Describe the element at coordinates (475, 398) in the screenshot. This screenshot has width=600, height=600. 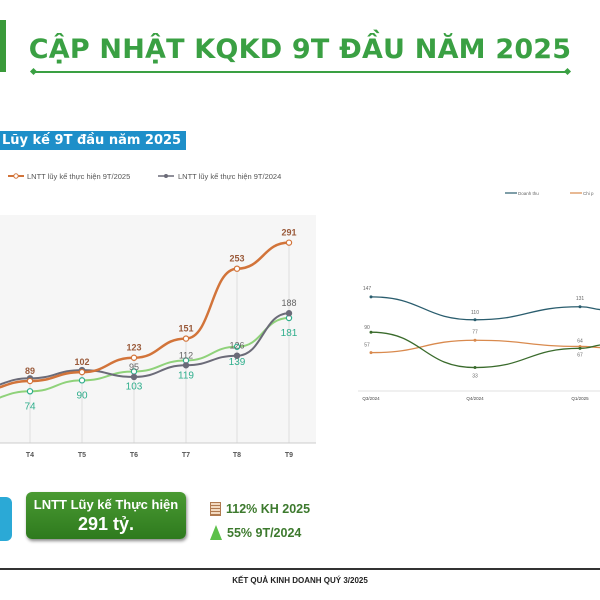
I see `x-tick-label: Q4/2024` at that location.